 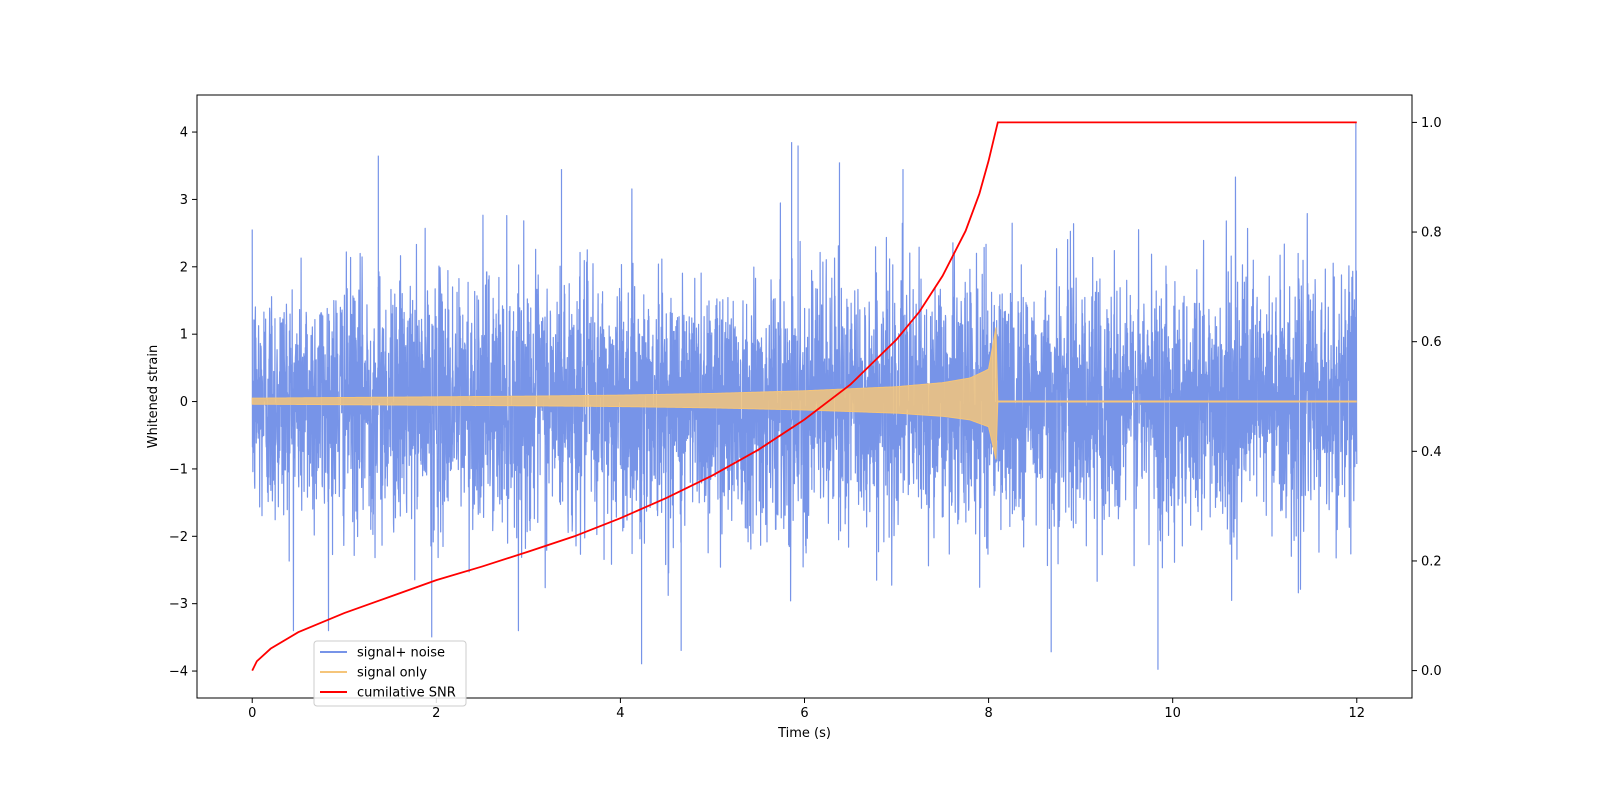 I want to click on y-tick-label: −3, so click(x=178, y=604).